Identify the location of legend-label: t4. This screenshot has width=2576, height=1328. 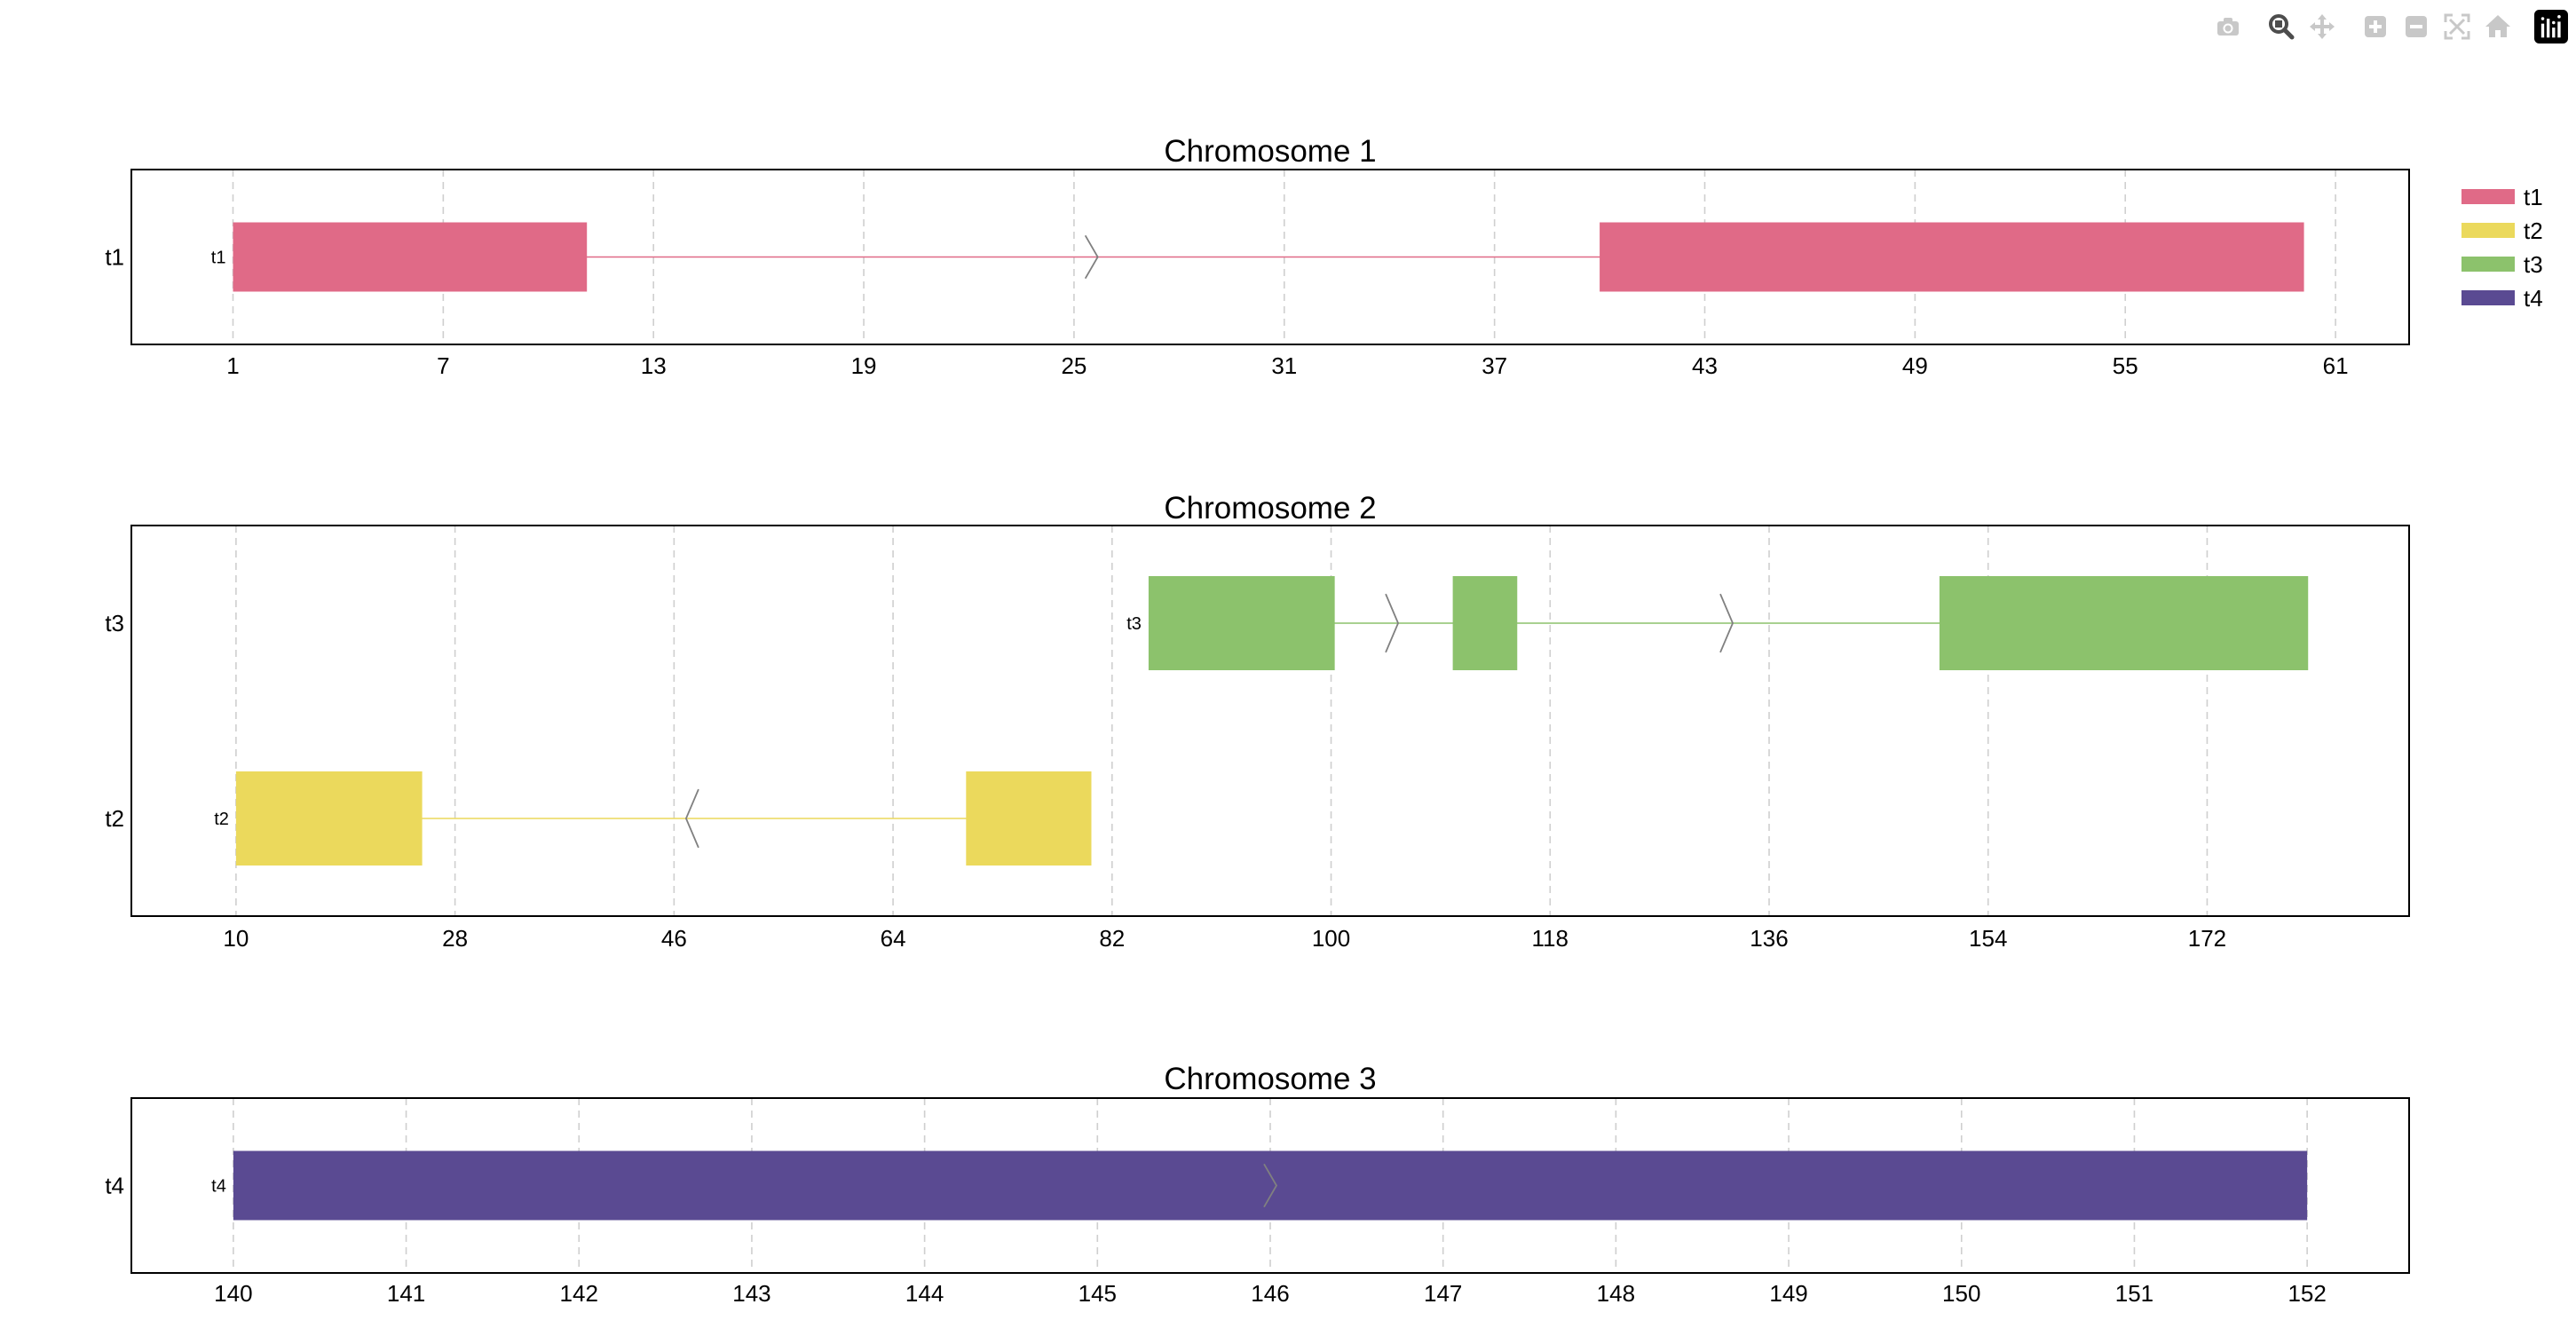
(2533, 298).